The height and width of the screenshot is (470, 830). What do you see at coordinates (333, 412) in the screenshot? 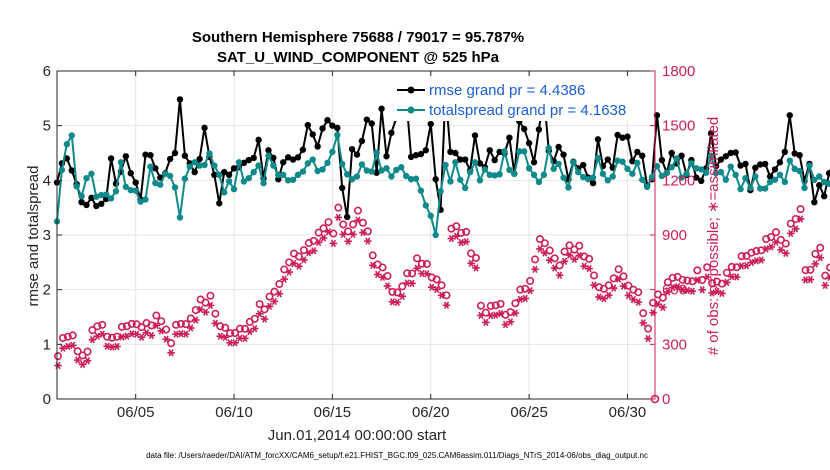
I see `x-tick-label-2: 06/15` at bounding box center [333, 412].